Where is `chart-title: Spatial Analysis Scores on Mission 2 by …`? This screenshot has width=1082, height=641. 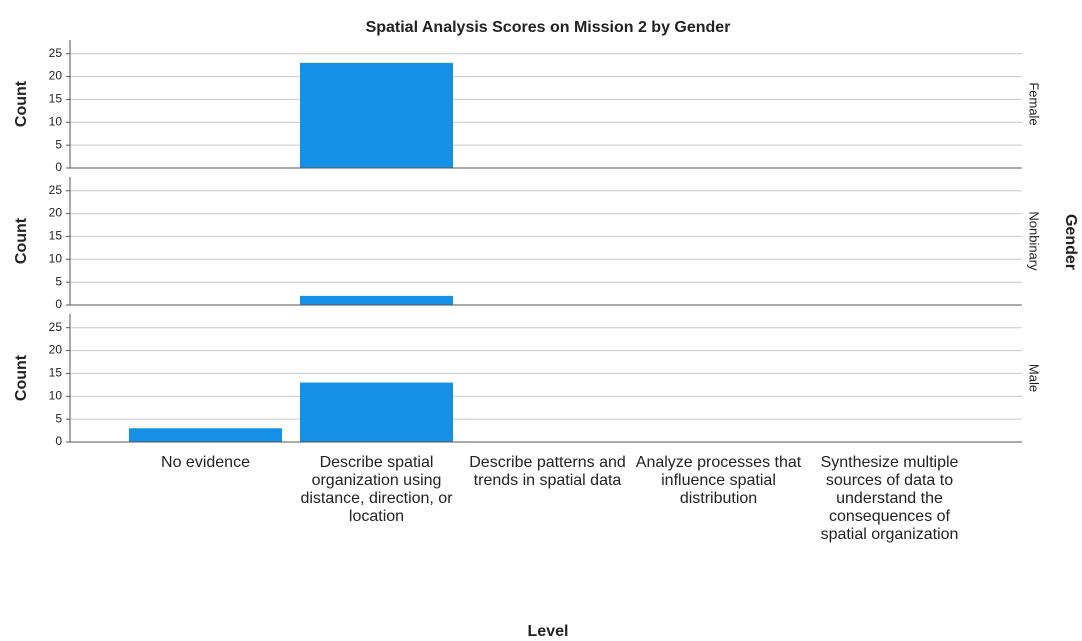 chart-title: Spatial Analysis Scores on Mission 2 by … is located at coordinates (548, 27).